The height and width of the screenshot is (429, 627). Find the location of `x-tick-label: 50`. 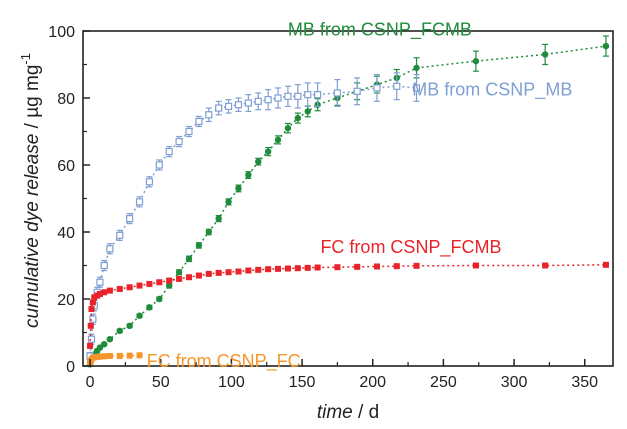

x-tick-label: 50 is located at coordinates (161, 382).